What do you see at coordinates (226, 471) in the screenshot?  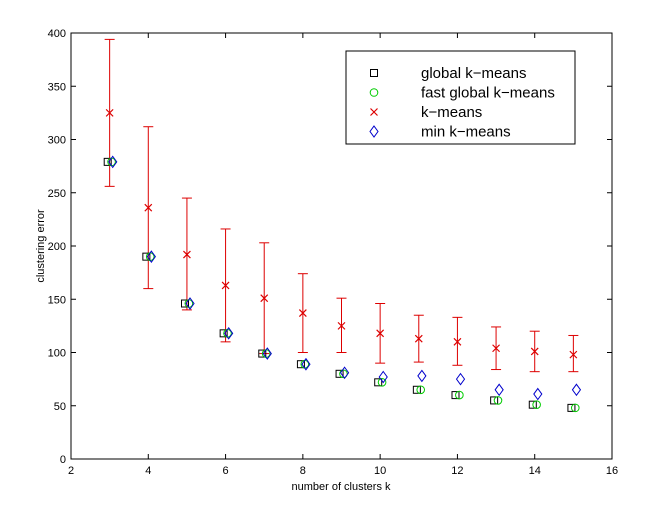 I see `x-tick-label: 6` at bounding box center [226, 471].